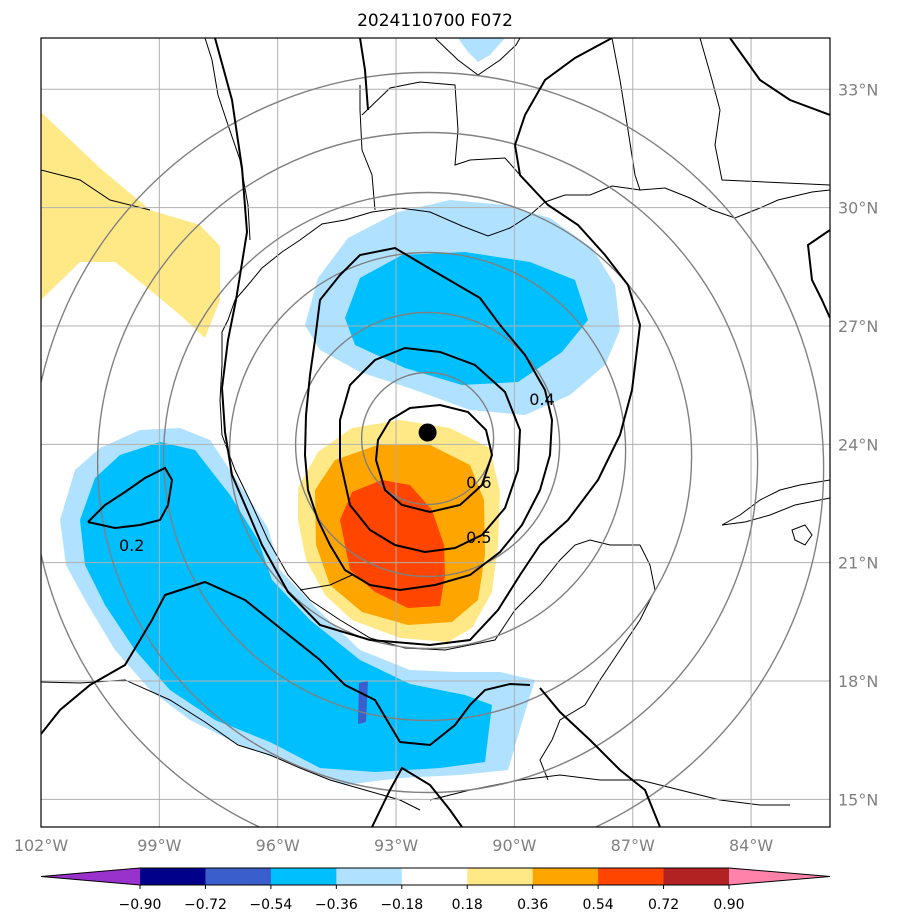 The image size is (901, 924). I want to click on colorbar-extend-min, so click(90, 876).